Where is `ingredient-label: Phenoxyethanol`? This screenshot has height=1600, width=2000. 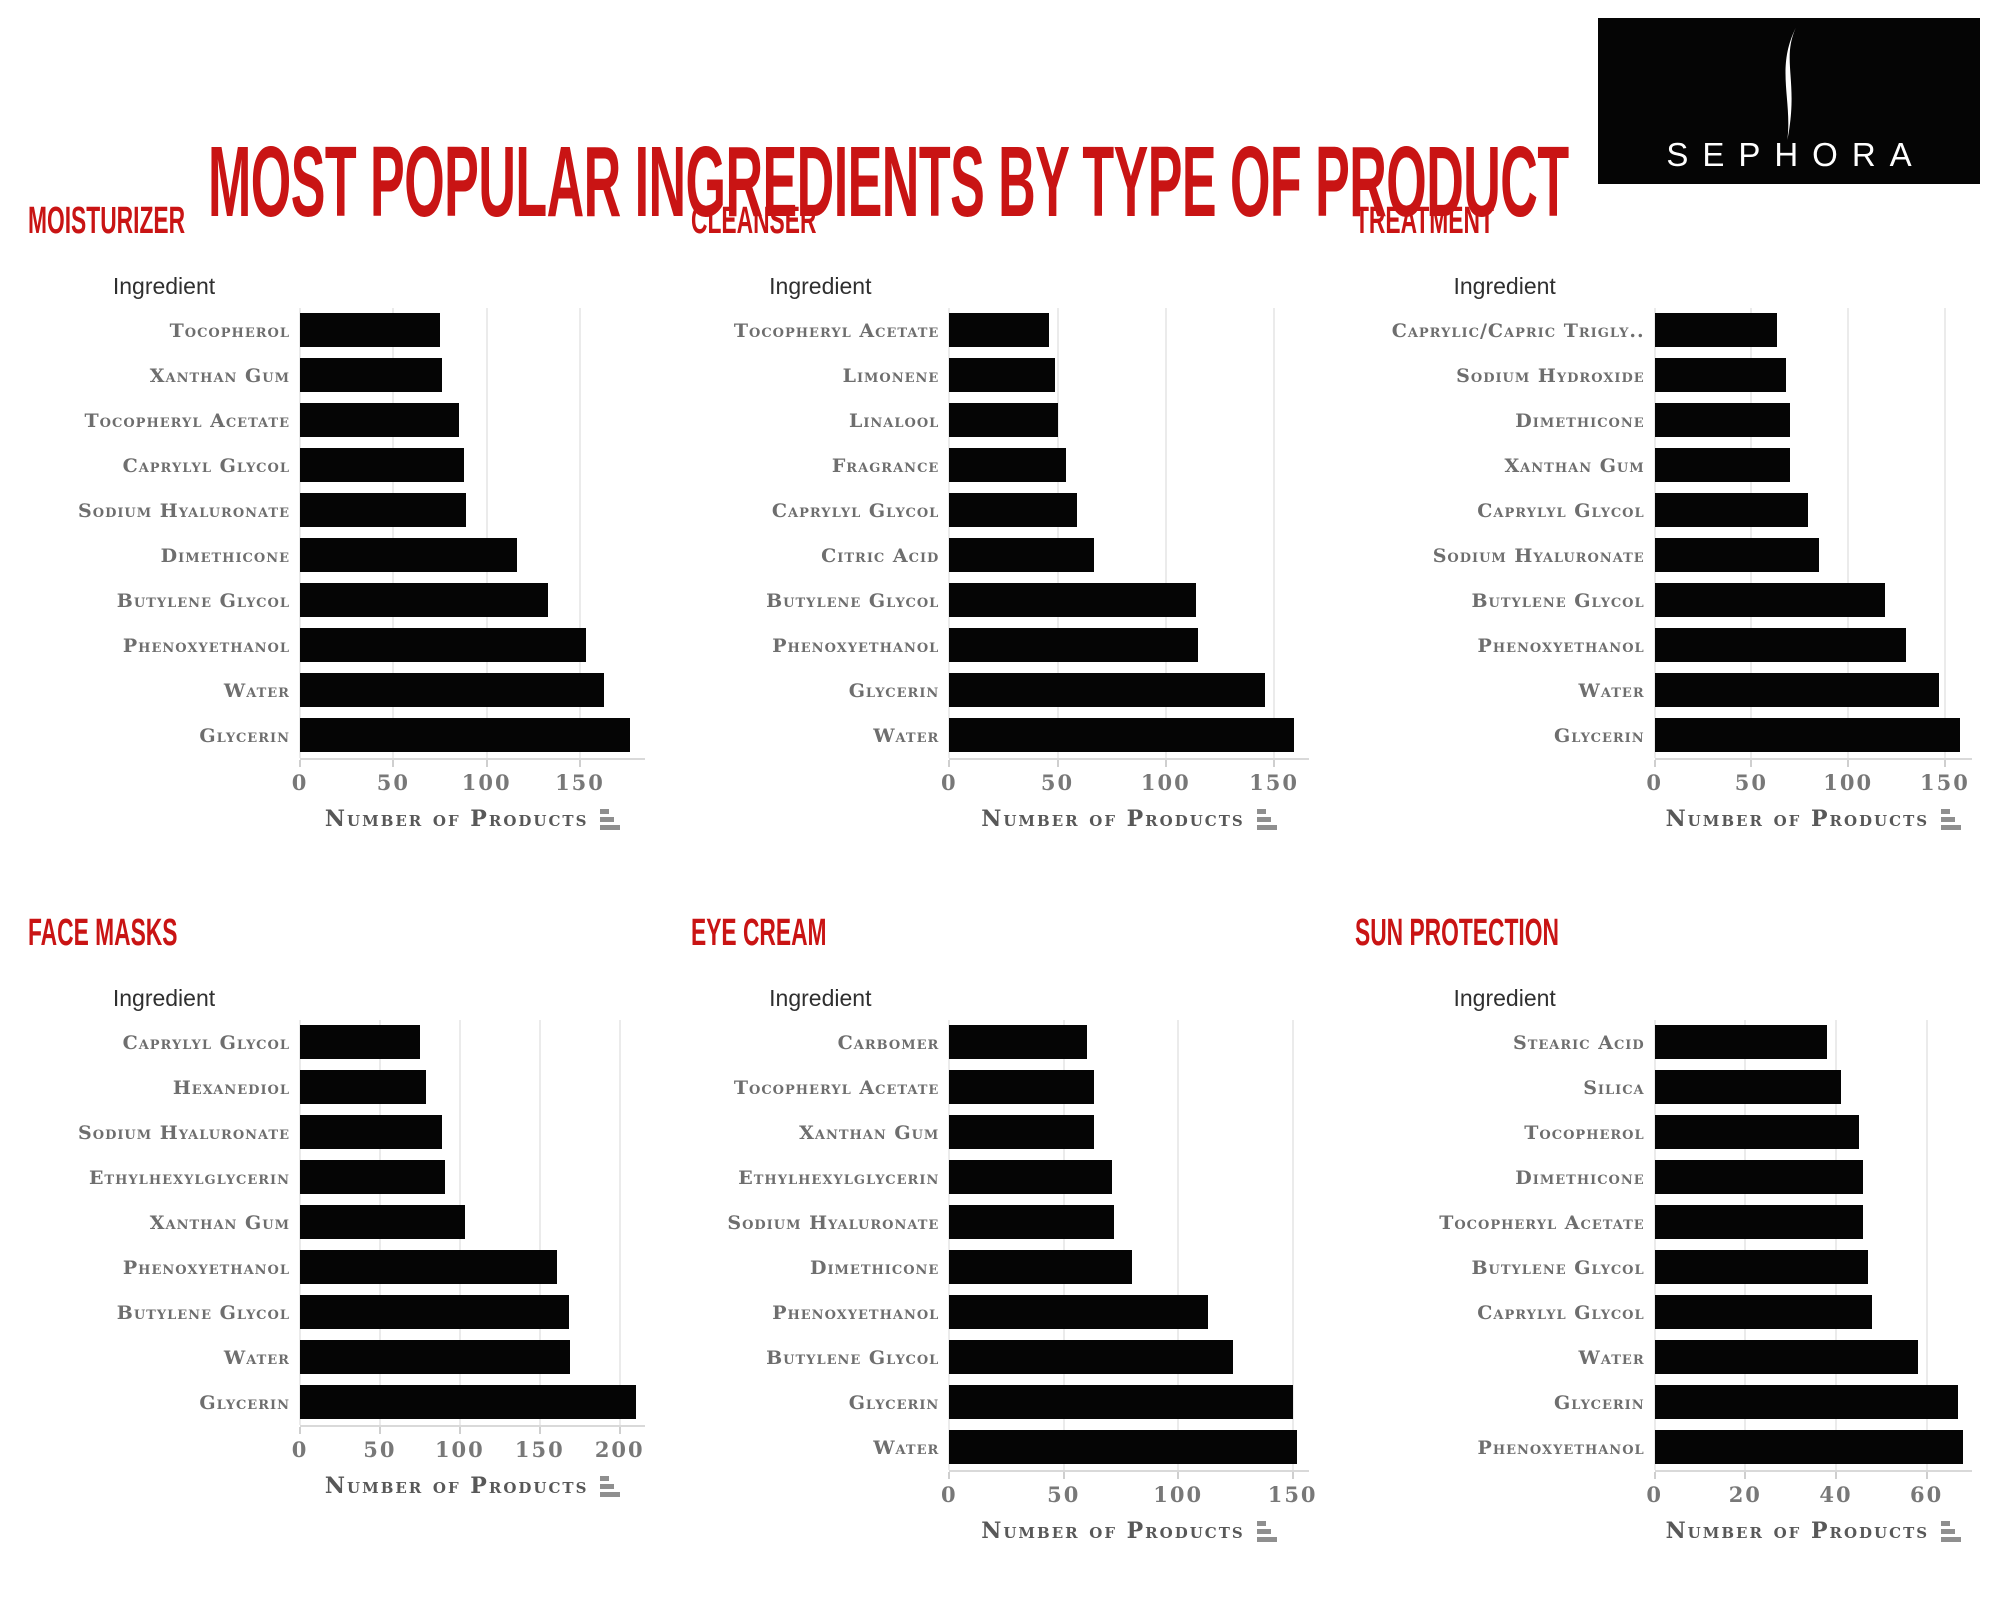 ingredient-label: Phenoxyethanol is located at coordinates (1561, 645).